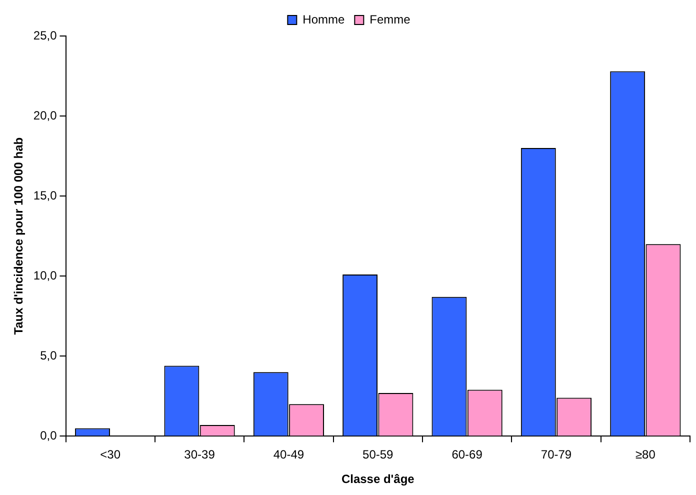 This screenshot has width=696, height=495. What do you see at coordinates (288, 455) in the screenshot?
I see `x-tick-label: 40-49` at bounding box center [288, 455].